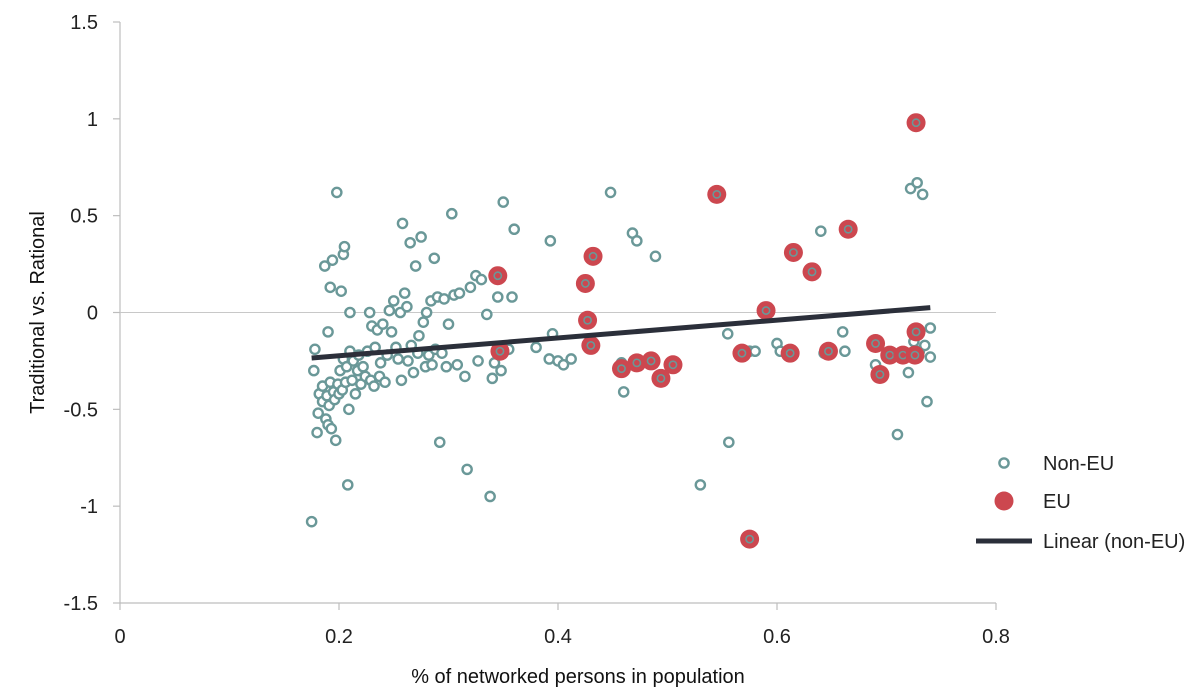 This screenshot has height=700, width=1185. I want to click on x-axis-title: % of networked persons in population, so click(578, 677).